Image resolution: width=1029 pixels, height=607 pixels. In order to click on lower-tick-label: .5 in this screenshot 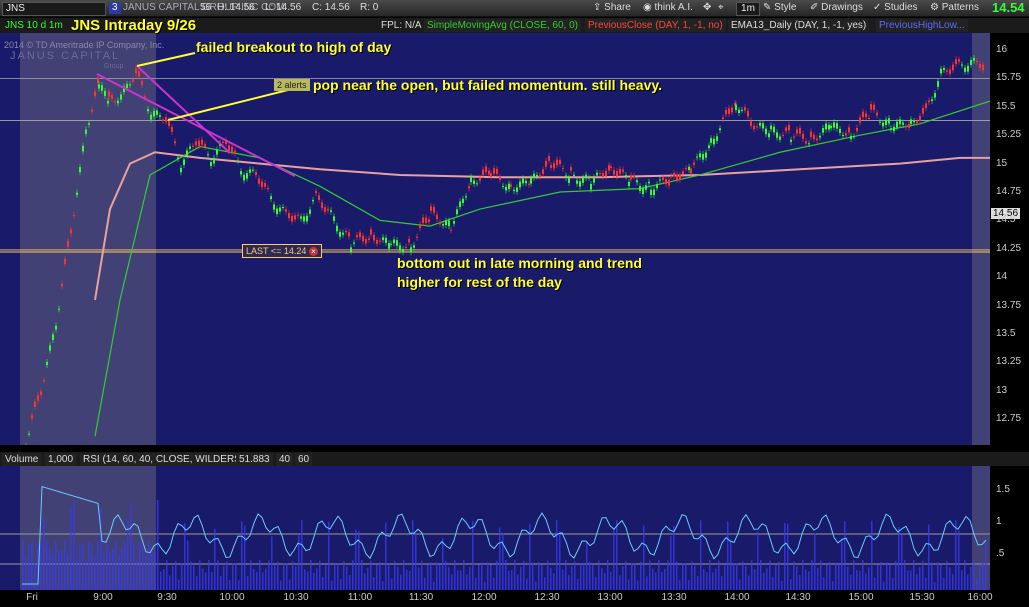, I will do `click(1000, 553)`.